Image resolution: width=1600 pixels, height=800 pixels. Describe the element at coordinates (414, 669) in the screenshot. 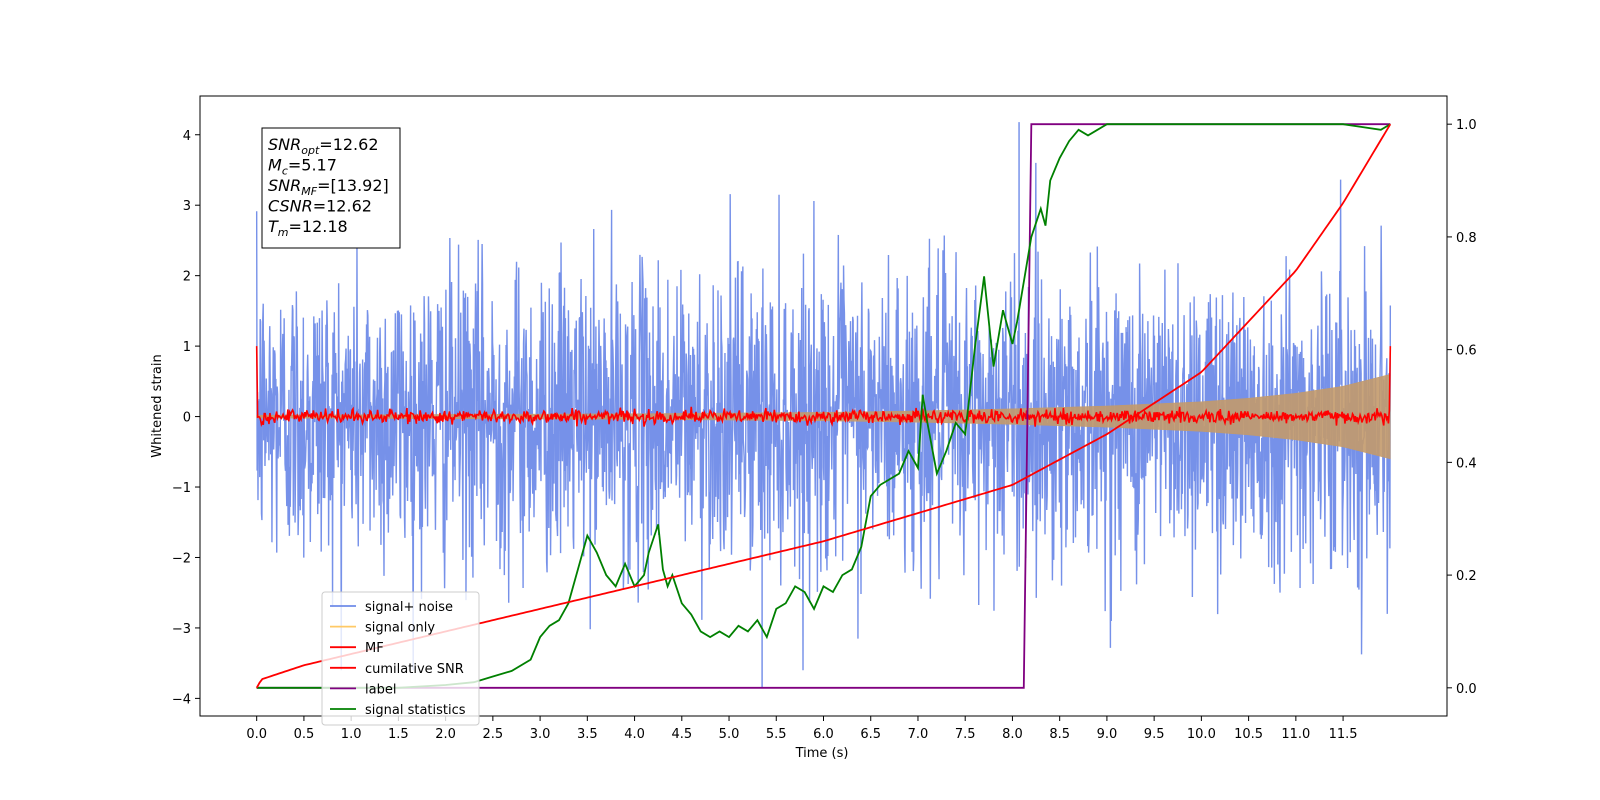

I see `legend-label: cumilative SNR` at that location.